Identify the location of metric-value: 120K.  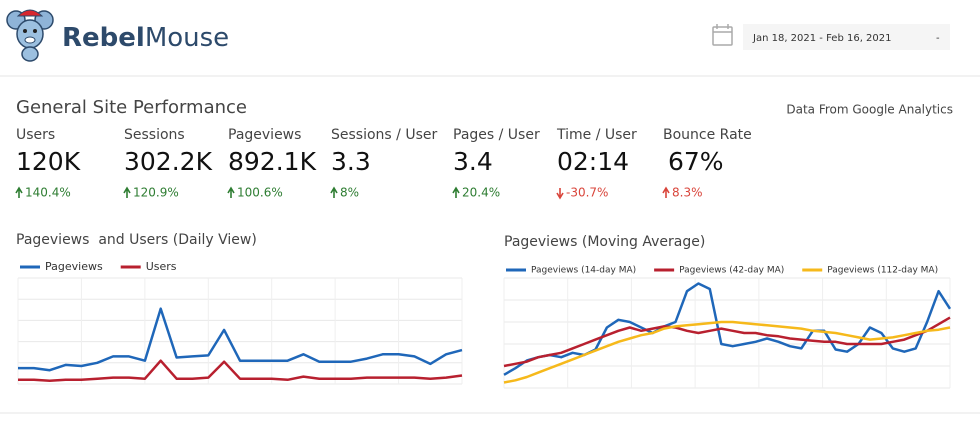
(48, 161).